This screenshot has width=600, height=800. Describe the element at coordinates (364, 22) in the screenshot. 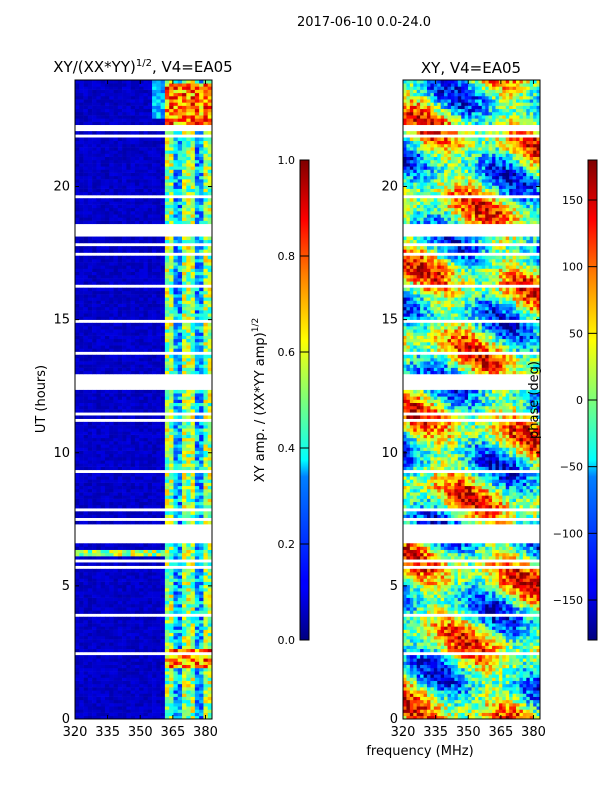

I see `figure-title: 2017-06-10 0.0-24.0` at that location.